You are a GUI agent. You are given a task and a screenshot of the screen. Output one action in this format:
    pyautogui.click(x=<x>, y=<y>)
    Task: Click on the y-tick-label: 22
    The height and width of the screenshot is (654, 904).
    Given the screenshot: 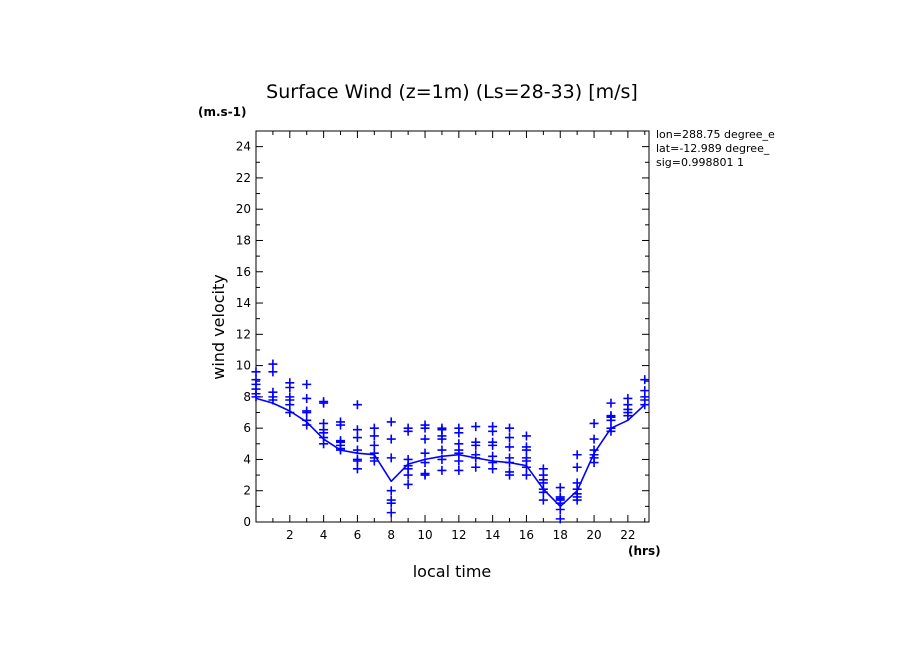 What is the action you would take?
    pyautogui.click(x=243, y=178)
    